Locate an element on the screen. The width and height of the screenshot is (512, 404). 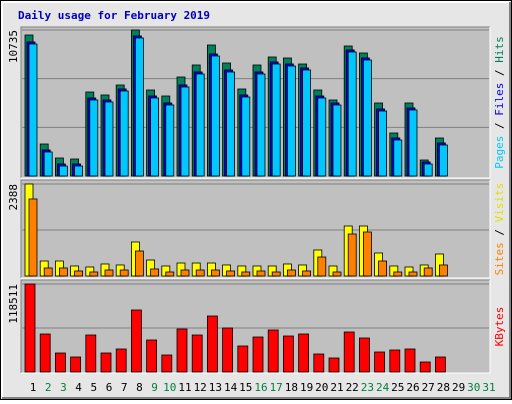
x-tick-label: 17 is located at coordinates (276, 387).